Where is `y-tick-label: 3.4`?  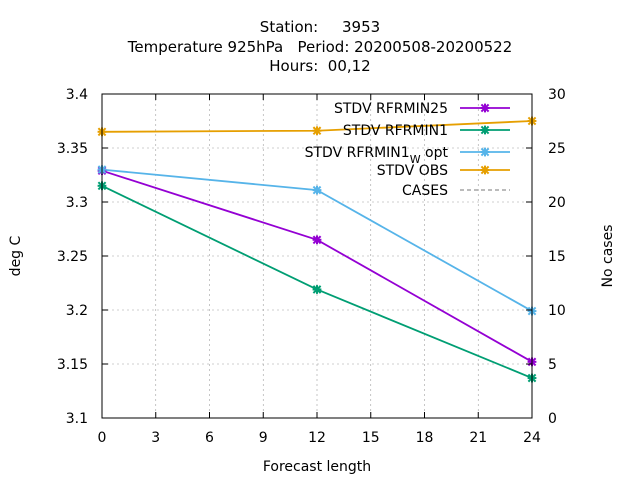 y-tick-label: 3.4 is located at coordinates (77, 95).